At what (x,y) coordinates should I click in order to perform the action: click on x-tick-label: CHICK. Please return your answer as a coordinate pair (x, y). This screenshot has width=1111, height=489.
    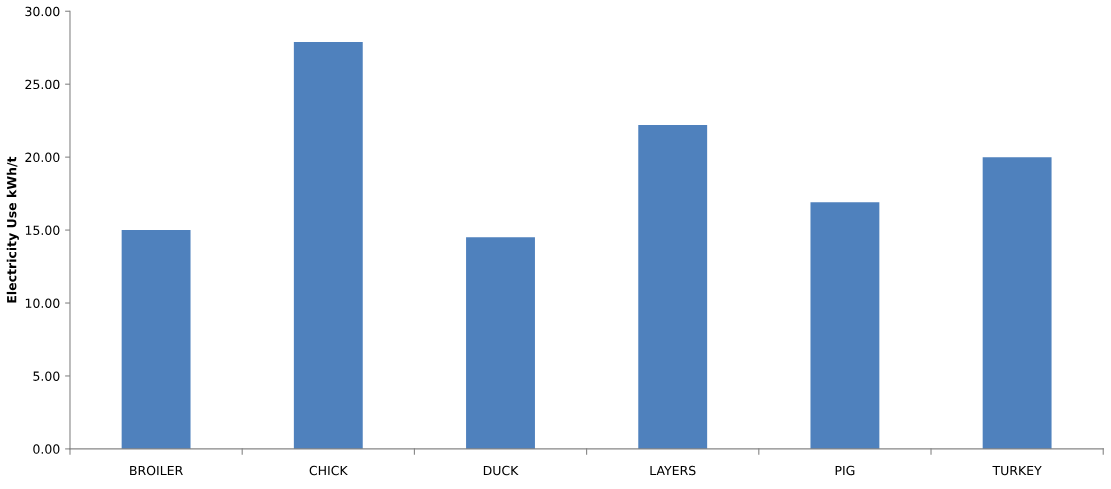
    Looking at the image, I should click on (328, 470).